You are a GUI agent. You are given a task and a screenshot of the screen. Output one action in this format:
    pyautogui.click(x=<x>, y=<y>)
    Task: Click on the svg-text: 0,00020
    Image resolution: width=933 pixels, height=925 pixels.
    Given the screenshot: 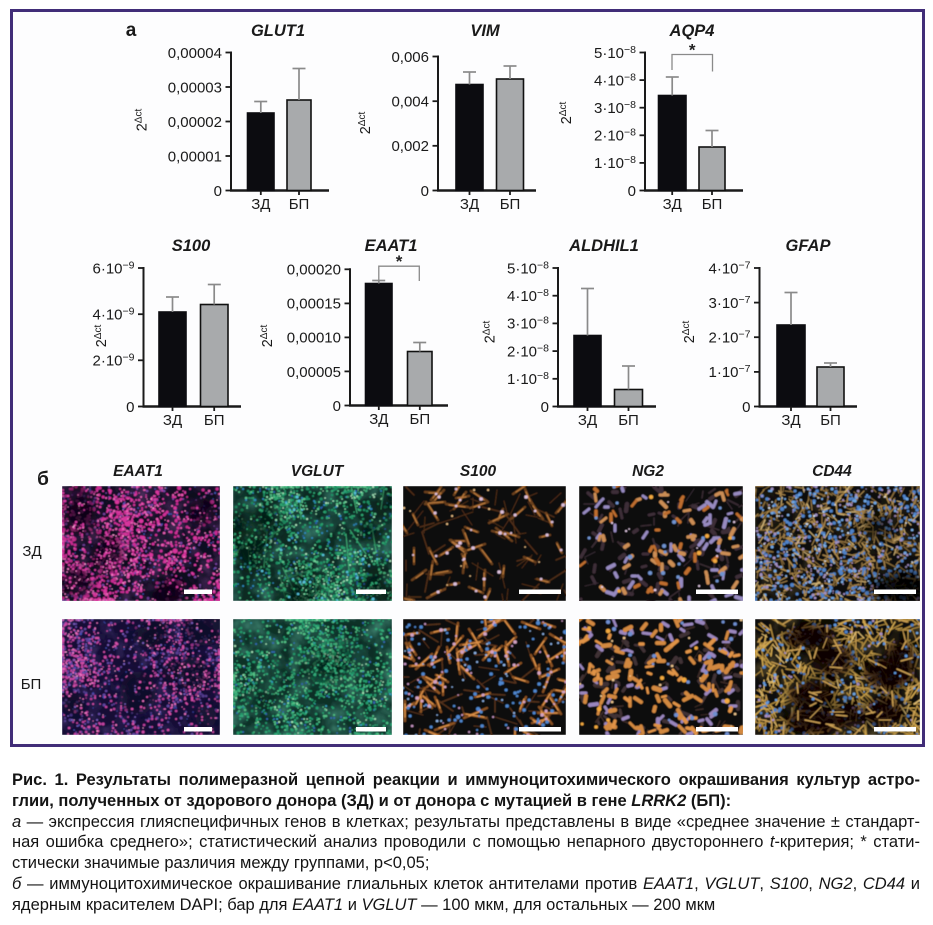 What is the action you would take?
    pyautogui.click(x=314, y=270)
    